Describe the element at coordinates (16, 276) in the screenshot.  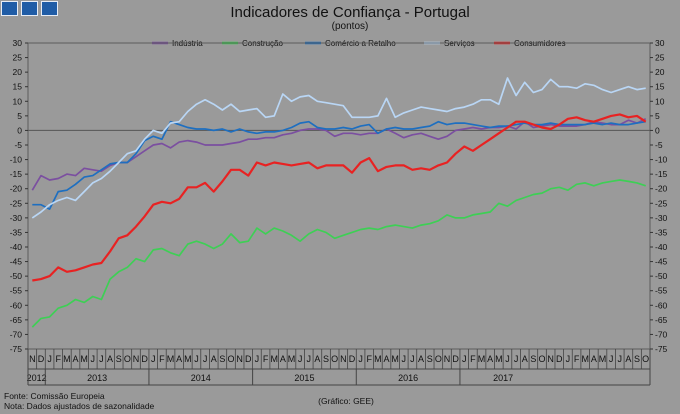
I see `y-tick-label-left: -50` at that location.